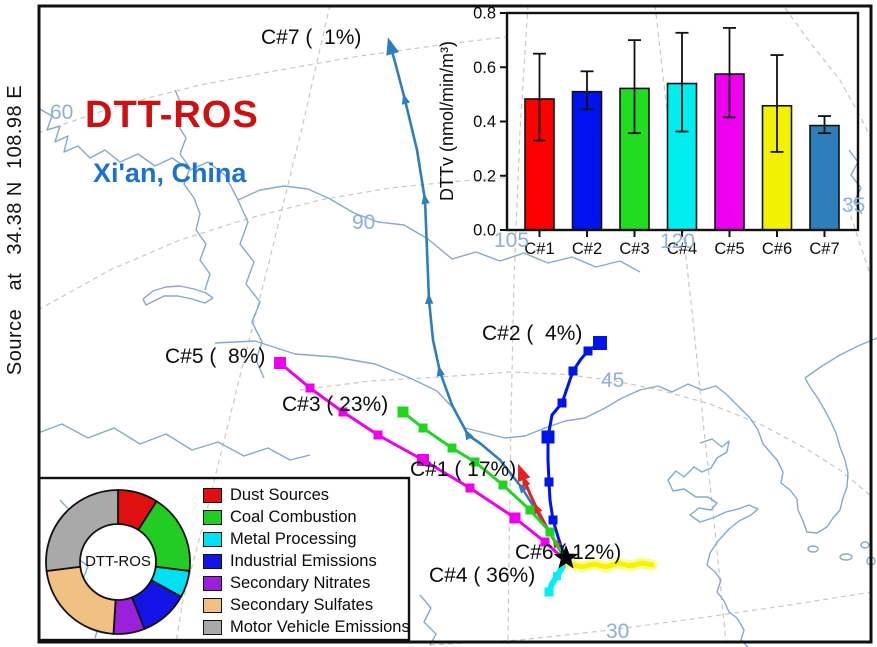 The height and width of the screenshot is (647, 877). What do you see at coordinates (854, 205) in the screenshot?
I see `grid-label-35: 35` at bounding box center [854, 205].